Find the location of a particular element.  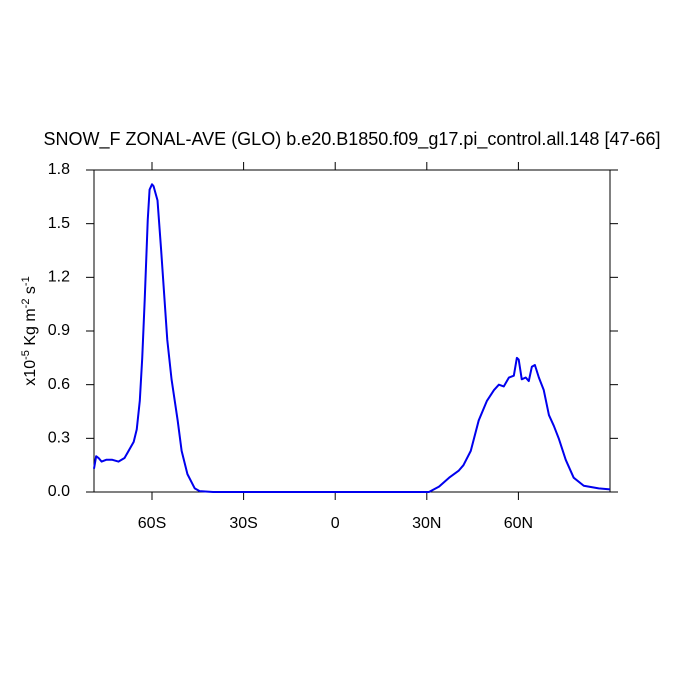

y-label-superscript: -1 is located at coordinates (26, 281).